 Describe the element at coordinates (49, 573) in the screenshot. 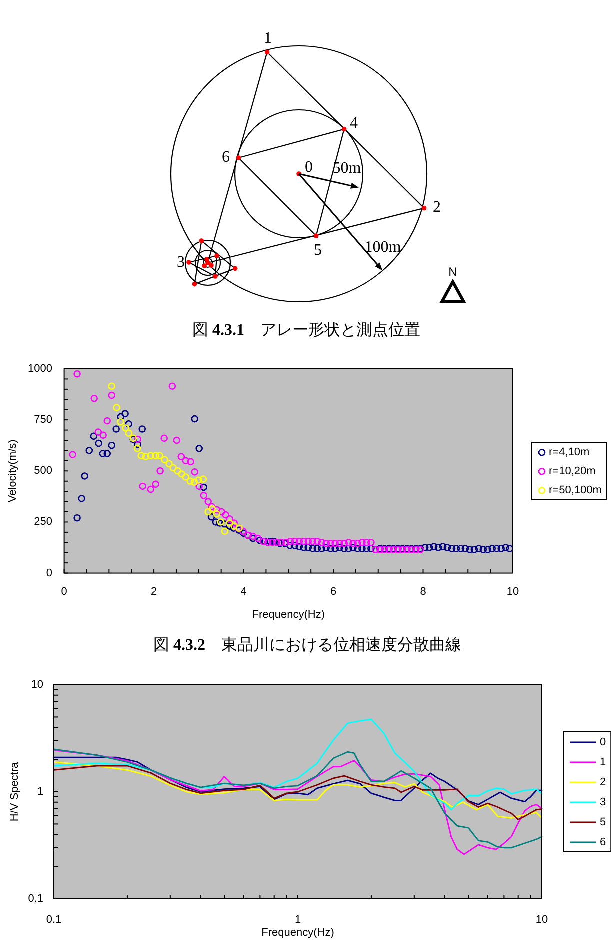

I see `y-tick-label: 0` at that location.